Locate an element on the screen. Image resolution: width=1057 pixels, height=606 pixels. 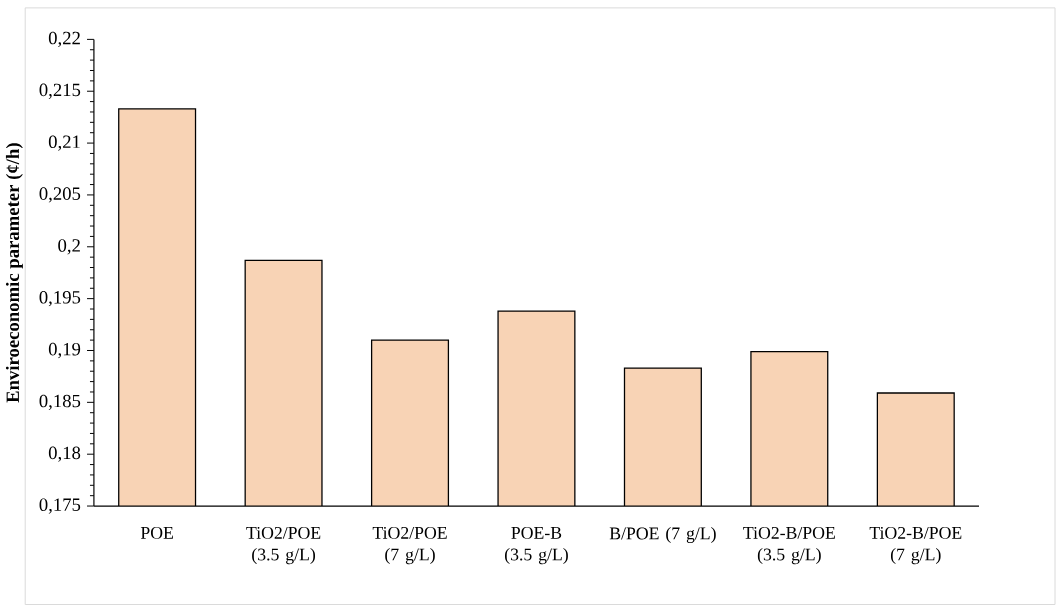
x-tick-label: POE-B (3.5 g/L) is located at coordinates (536, 545).